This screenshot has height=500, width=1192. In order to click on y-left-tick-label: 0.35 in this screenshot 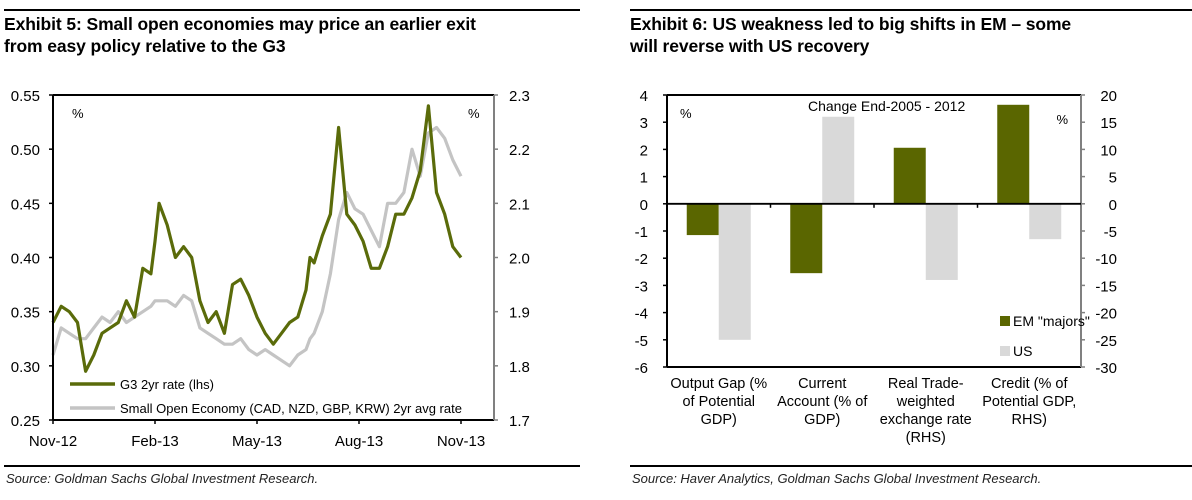, I will do `click(25, 313)`.